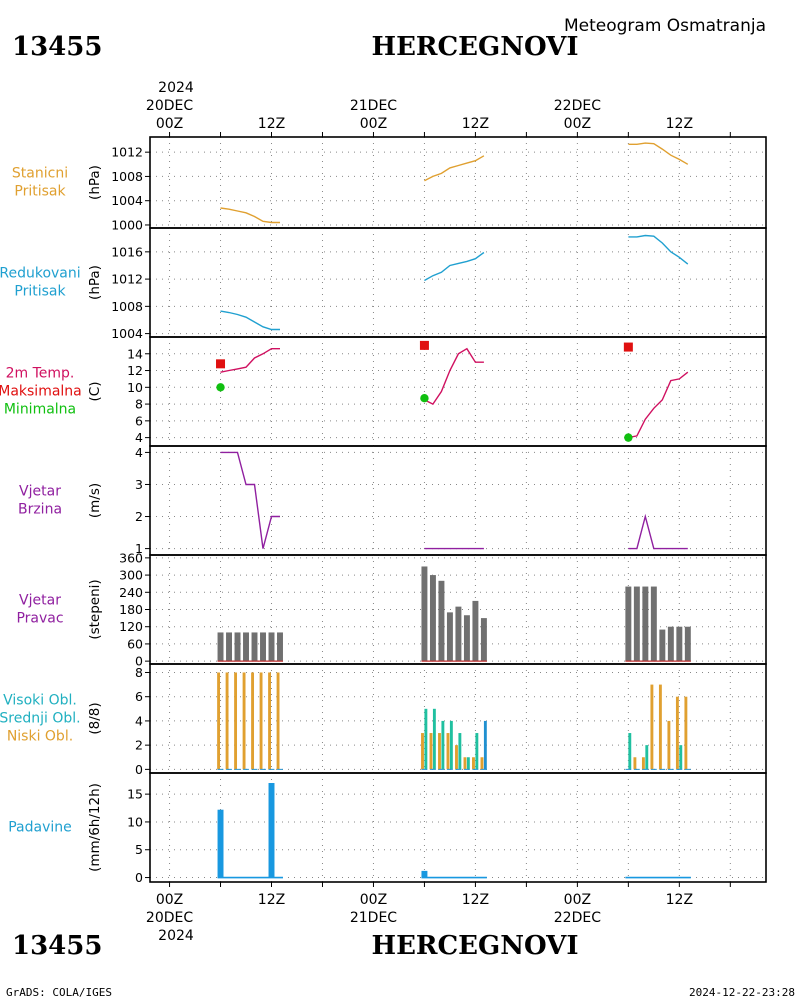 This screenshot has height=1000, width=800. Describe the element at coordinates (40, 192) in the screenshot. I see `panel-label: Pritisak` at that location.